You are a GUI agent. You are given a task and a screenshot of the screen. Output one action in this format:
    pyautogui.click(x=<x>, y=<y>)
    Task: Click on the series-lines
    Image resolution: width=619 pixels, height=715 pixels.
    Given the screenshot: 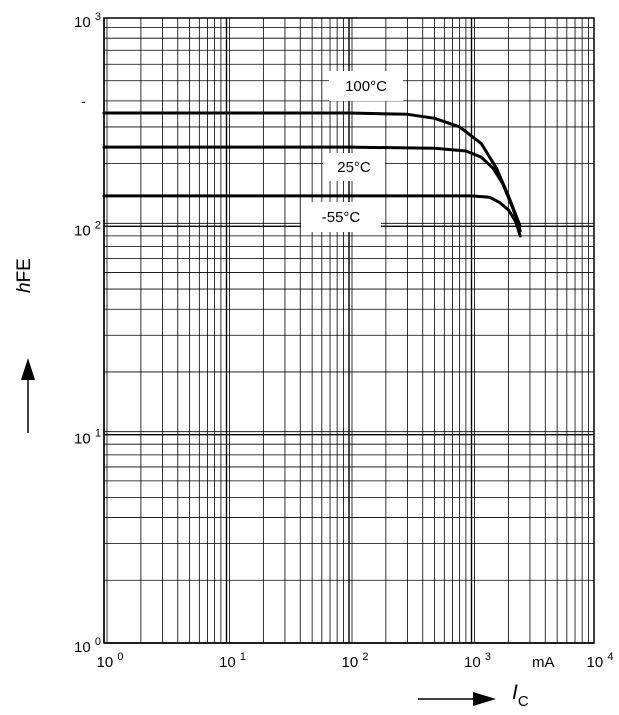 What is the action you would take?
    pyautogui.click(x=312, y=174)
    